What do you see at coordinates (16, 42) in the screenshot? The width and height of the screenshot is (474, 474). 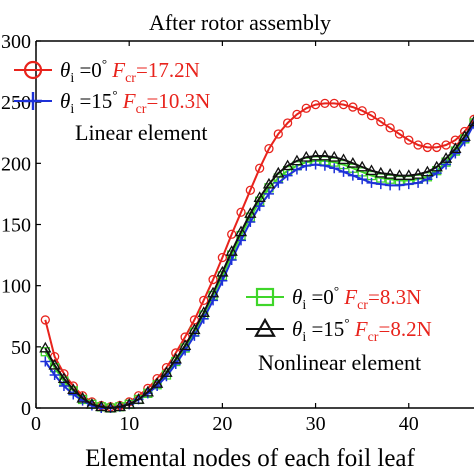 I see `y-tick-label: 300` at bounding box center [16, 42].